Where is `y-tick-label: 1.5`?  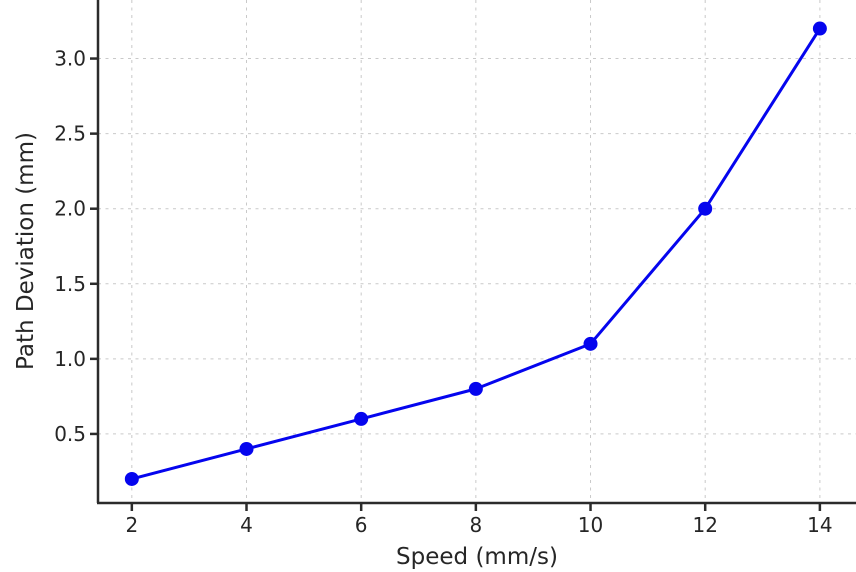 y-tick-label: 1.5 is located at coordinates (70, 284).